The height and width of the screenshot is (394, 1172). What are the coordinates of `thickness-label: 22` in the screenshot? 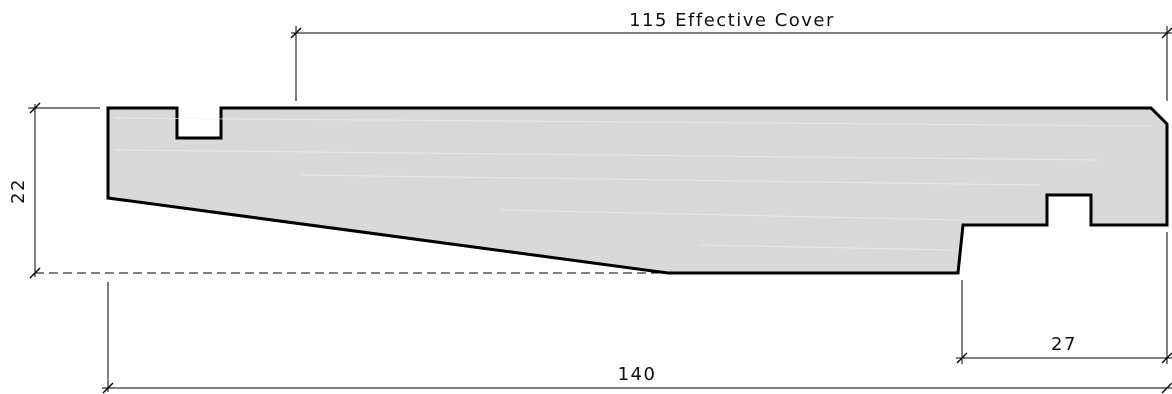 It's located at (18, 191).